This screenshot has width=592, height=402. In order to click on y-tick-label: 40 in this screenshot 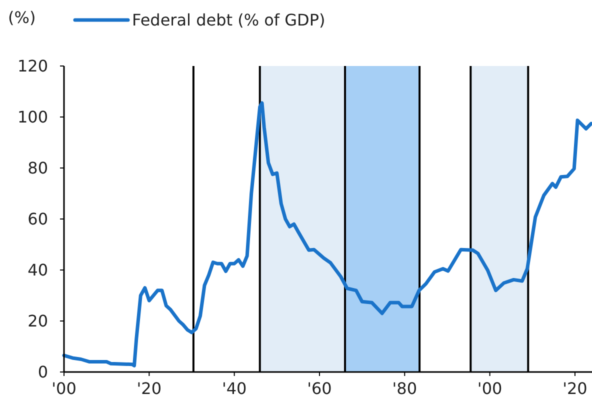, I will do `click(38, 270)`.